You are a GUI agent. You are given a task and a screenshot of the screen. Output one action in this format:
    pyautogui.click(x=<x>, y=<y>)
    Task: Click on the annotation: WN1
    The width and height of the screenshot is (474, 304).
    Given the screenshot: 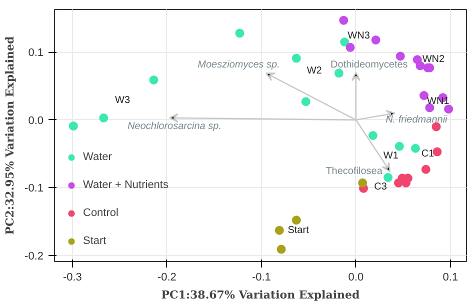 What is the action you would take?
    pyautogui.click(x=438, y=102)
    